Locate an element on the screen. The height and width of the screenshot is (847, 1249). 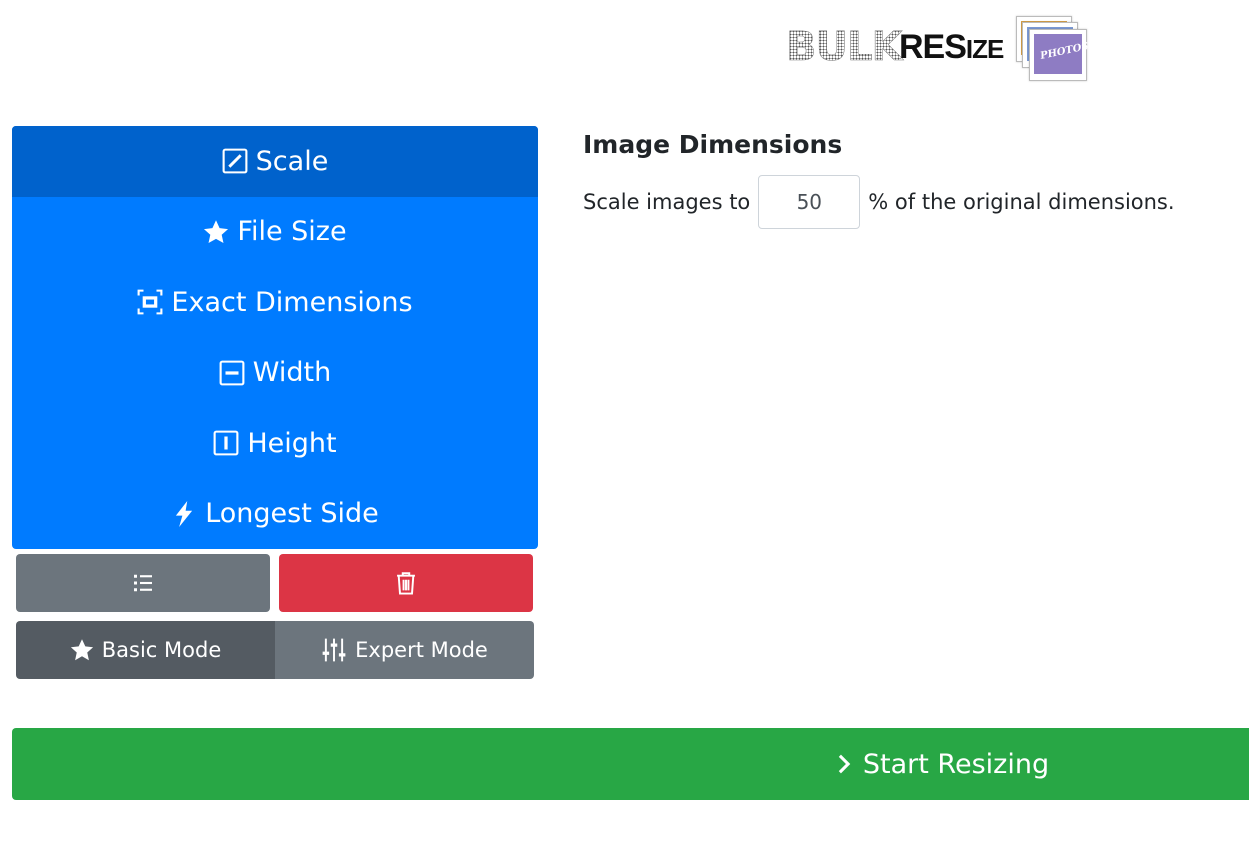
basic-mode-button: Basic Mode is located at coordinates (145, 650).